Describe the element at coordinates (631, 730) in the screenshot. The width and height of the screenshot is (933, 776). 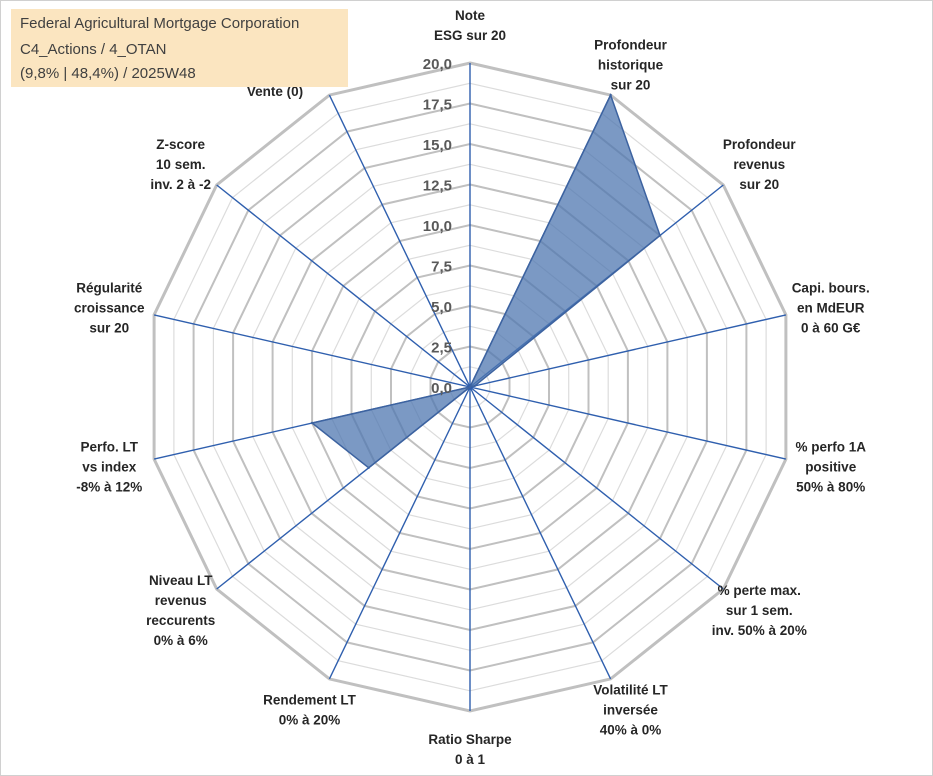
I see `axis-label-line: 40% à 0%` at that location.